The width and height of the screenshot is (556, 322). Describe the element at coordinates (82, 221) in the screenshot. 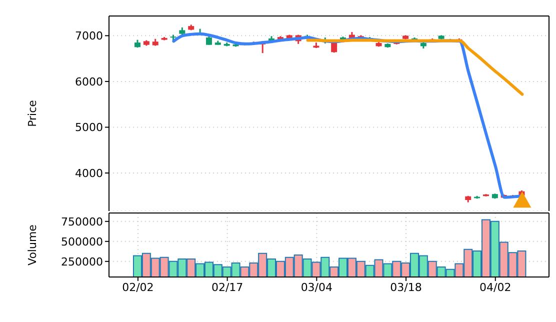

I see `y-tick-label: 750000` at that location.